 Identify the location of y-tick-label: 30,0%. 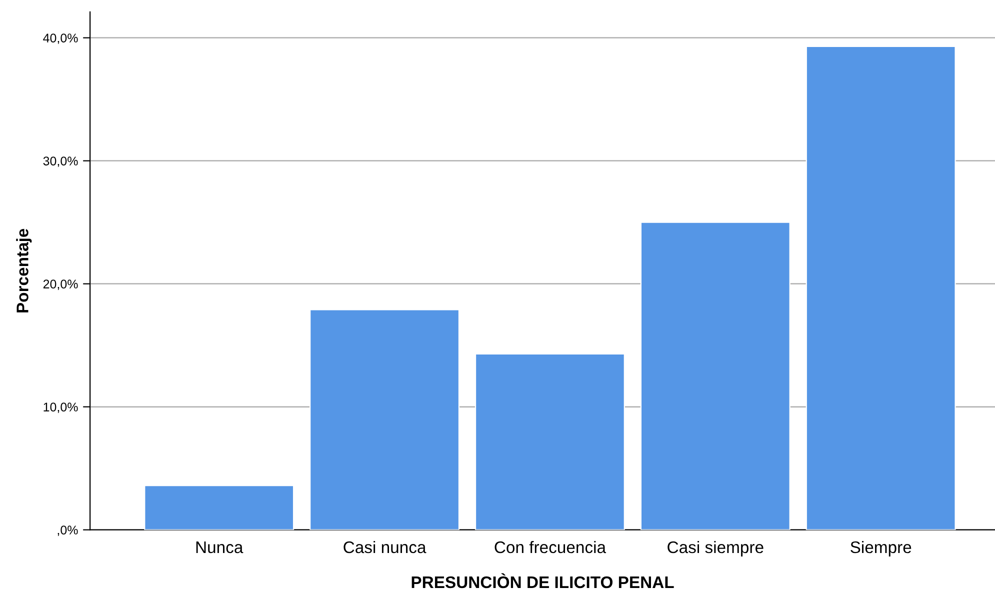
(60, 161).